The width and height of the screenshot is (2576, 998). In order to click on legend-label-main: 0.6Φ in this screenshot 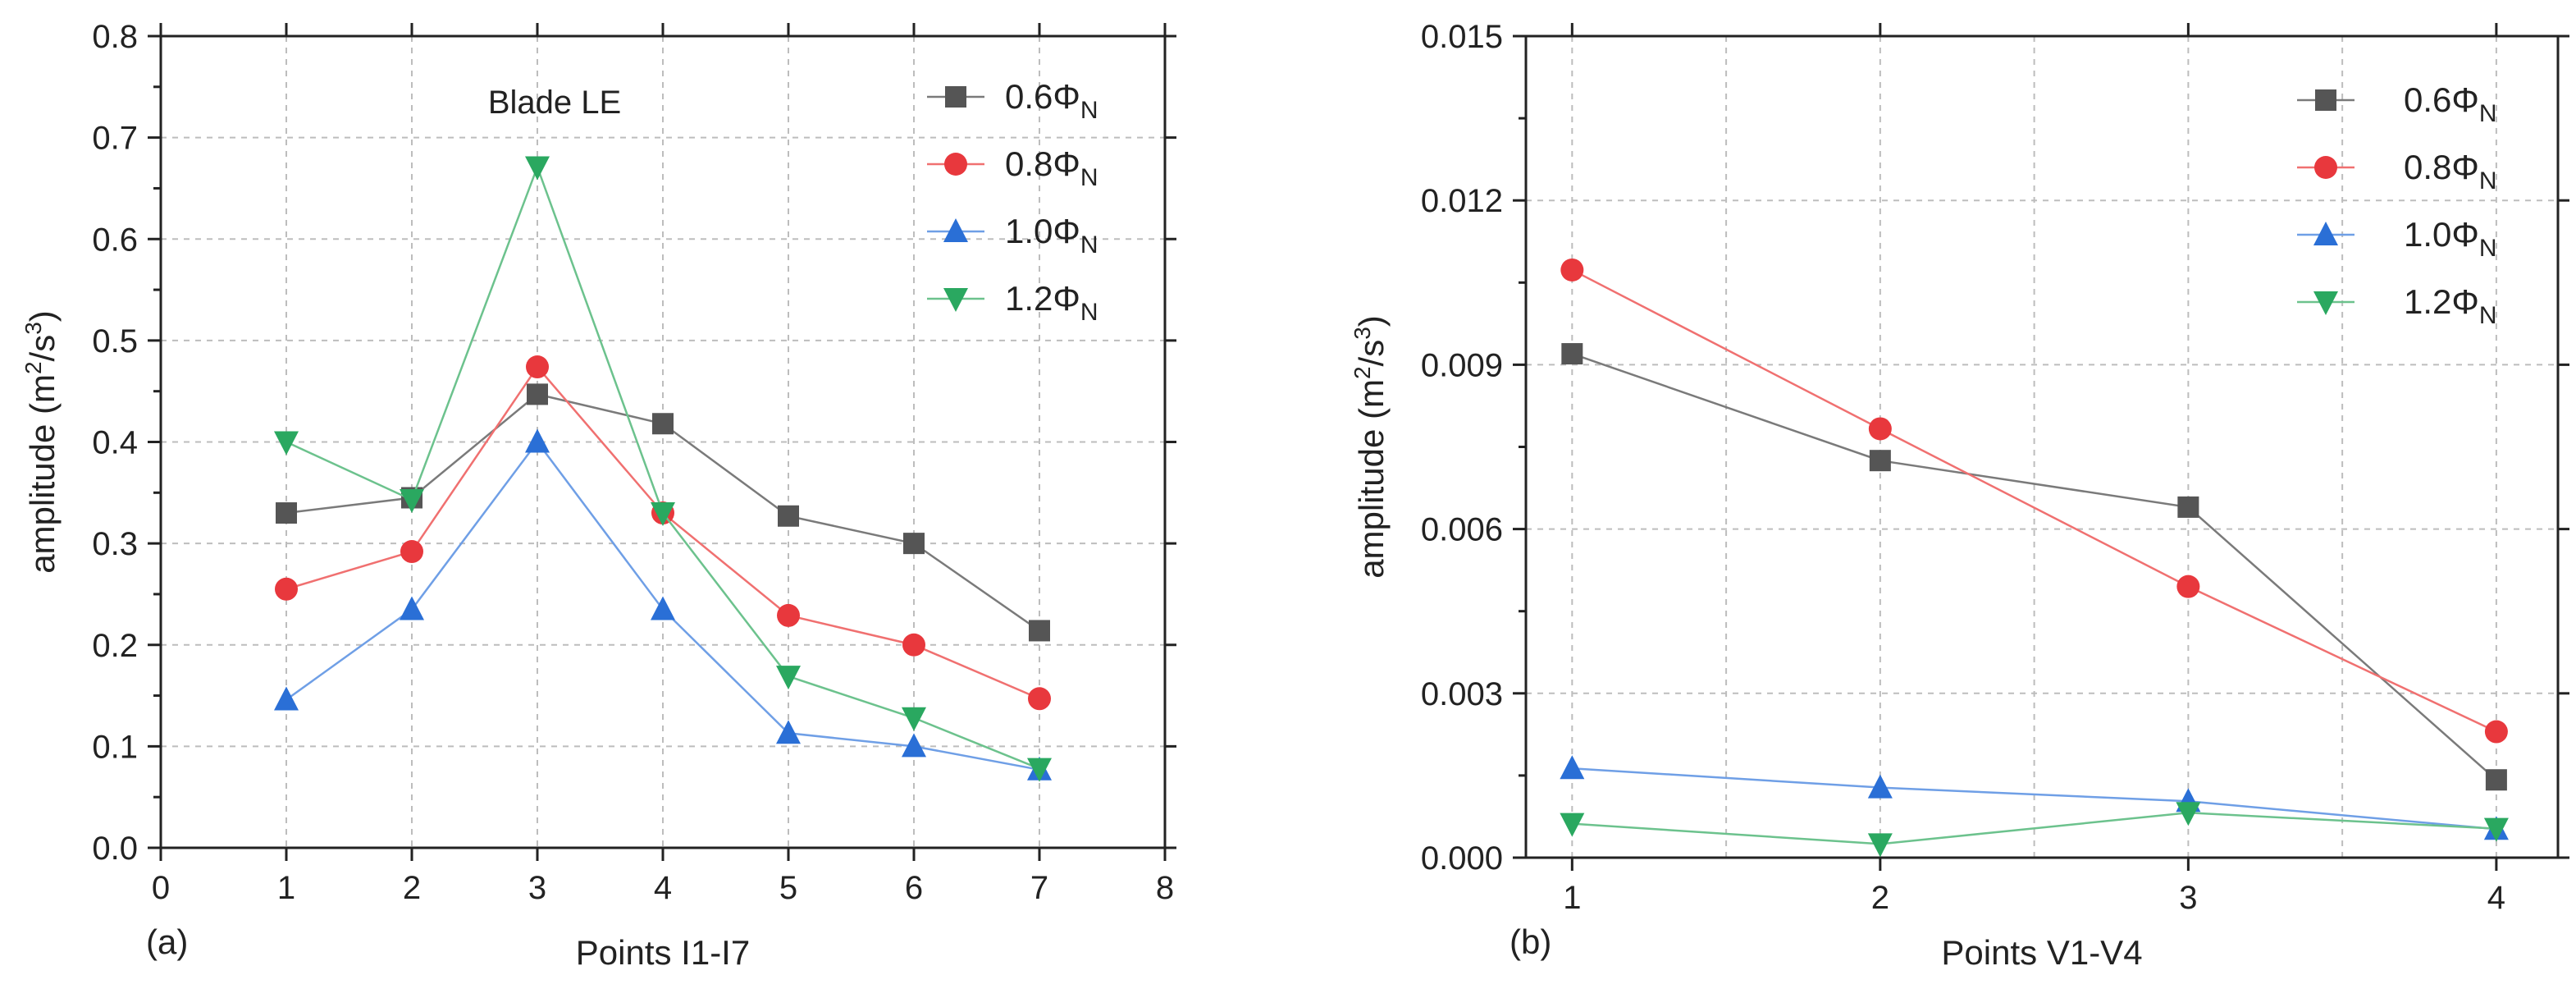, I will do `click(2442, 100)`.